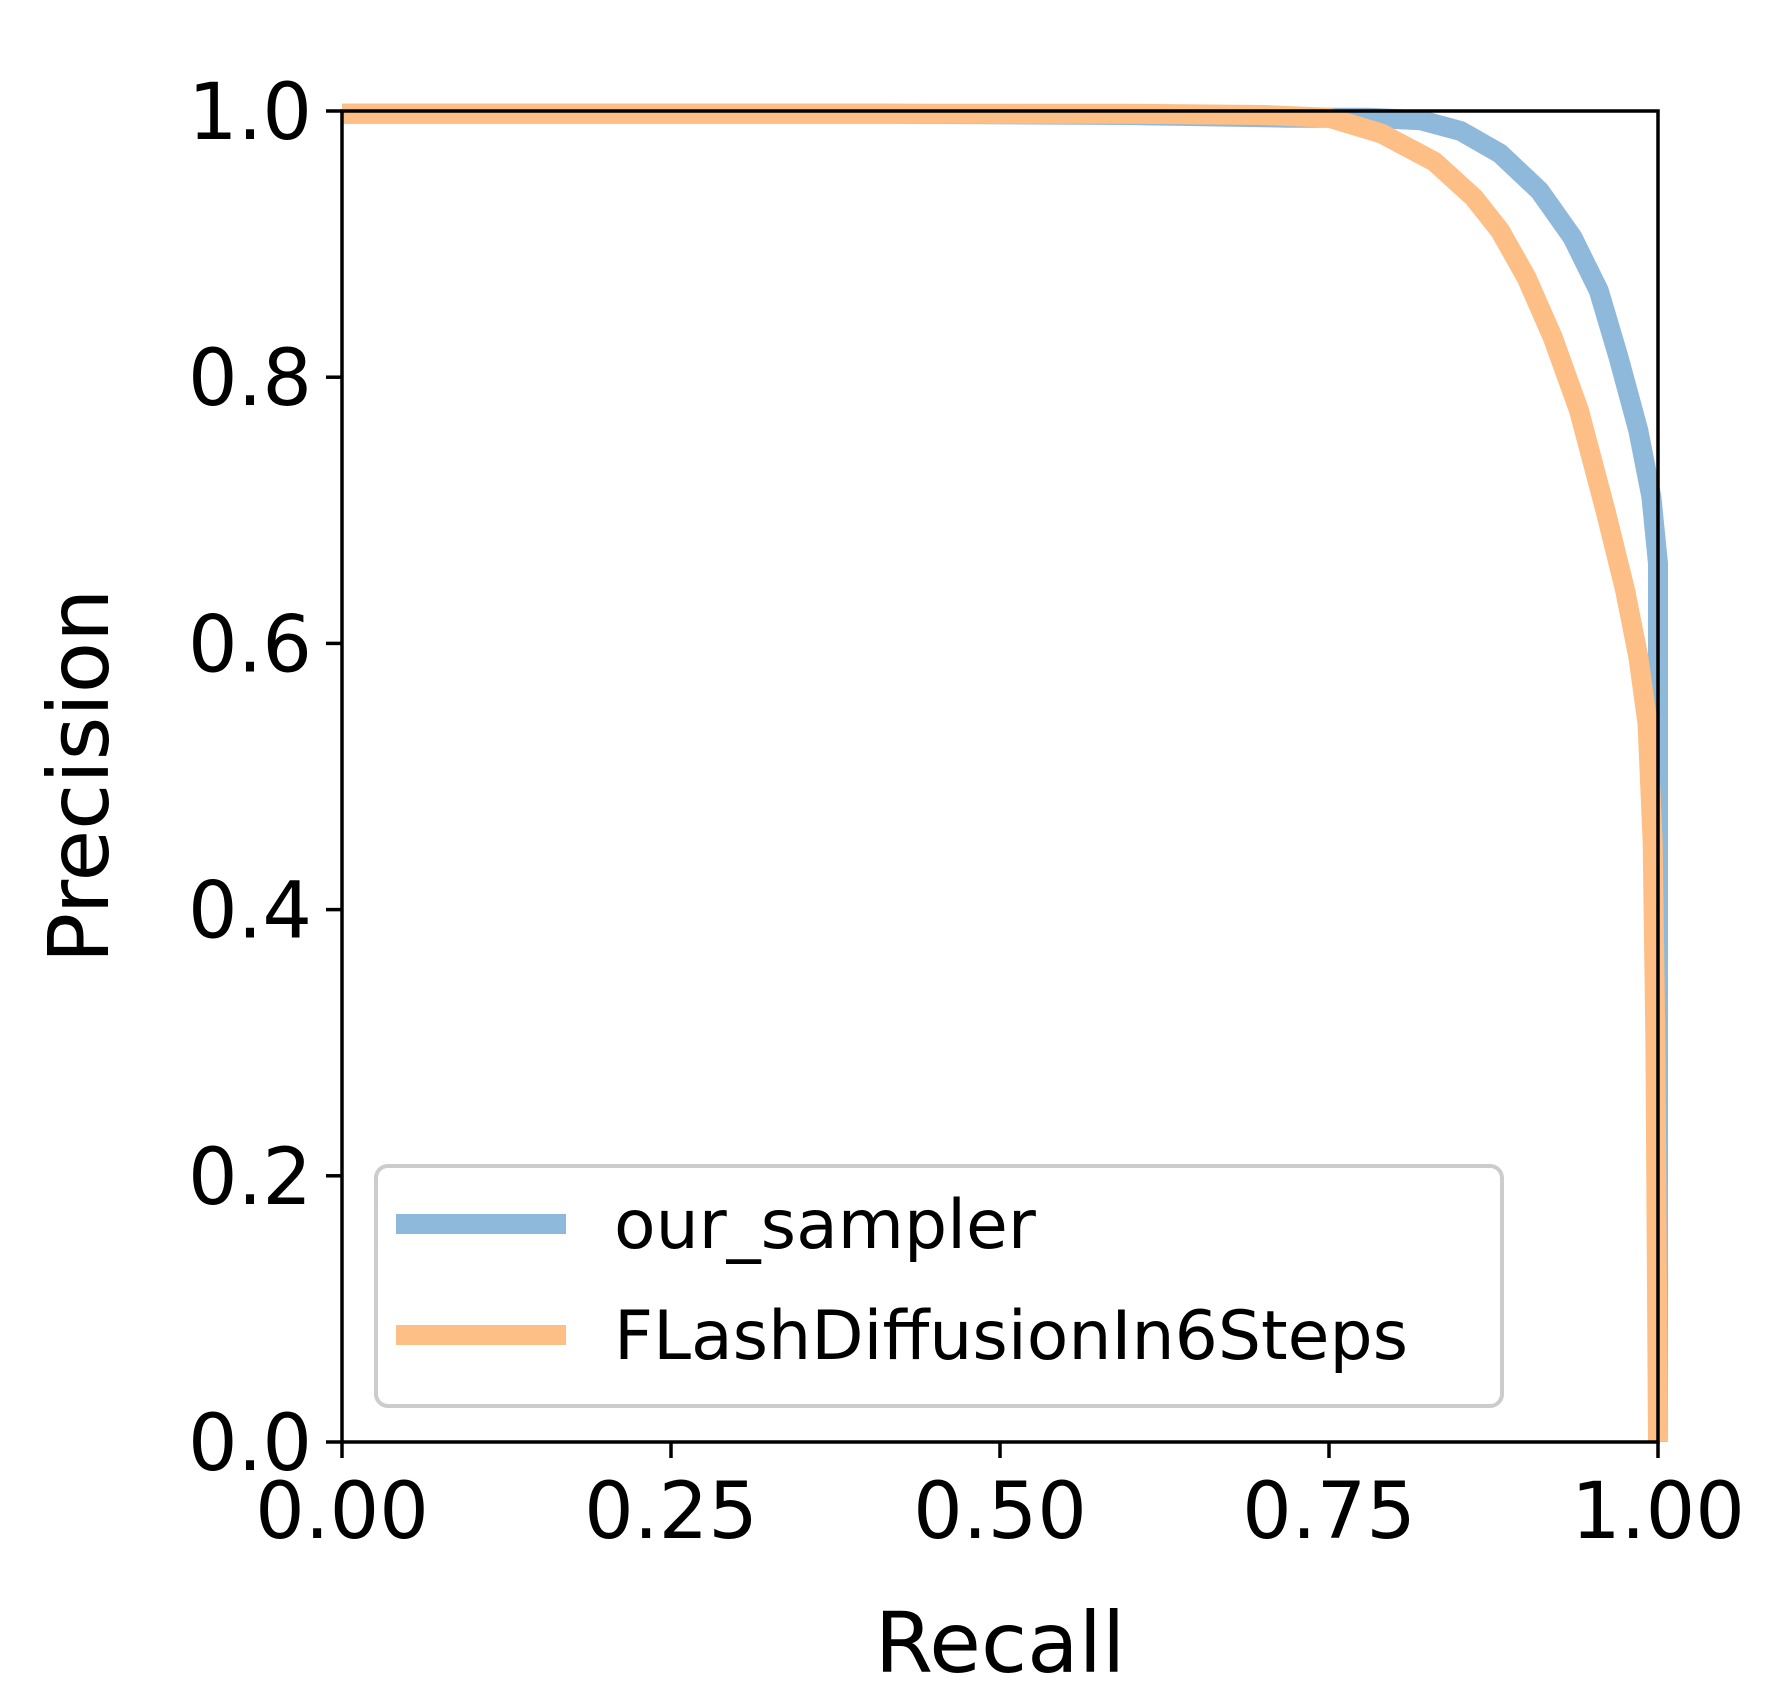 The width and height of the screenshot is (1775, 1706). What do you see at coordinates (1329, 1512) in the screenshot?
I see `x-tick-label: 0.75` at bounding box center [1329, 1512].